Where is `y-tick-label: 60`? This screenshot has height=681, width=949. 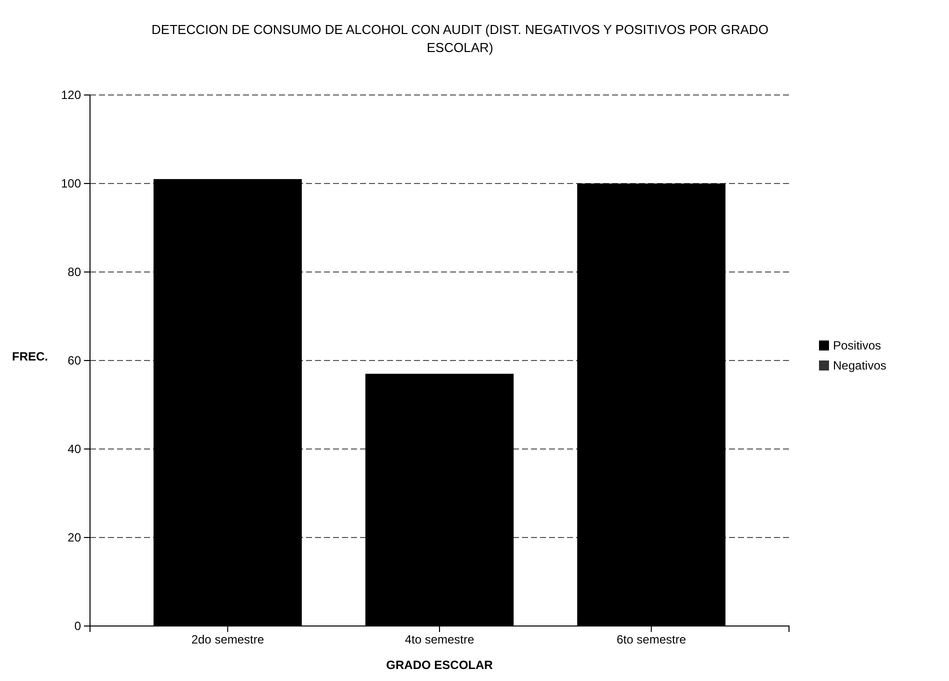 y-tick-label: 60 is located at coordinates (75, 360).